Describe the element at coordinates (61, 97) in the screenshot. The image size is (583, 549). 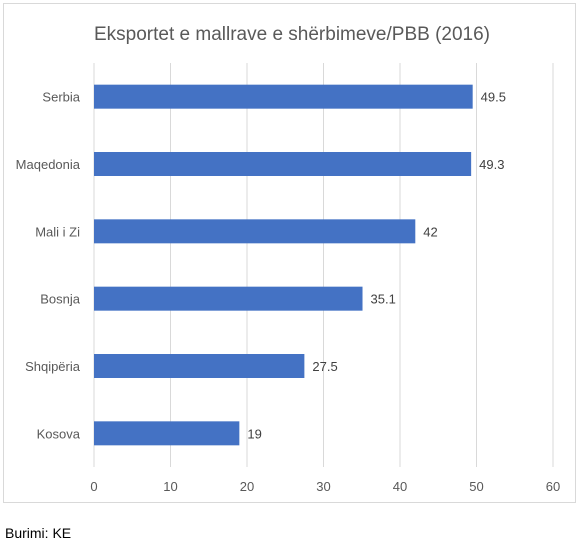
I see `category-label: Serbia` at that location.